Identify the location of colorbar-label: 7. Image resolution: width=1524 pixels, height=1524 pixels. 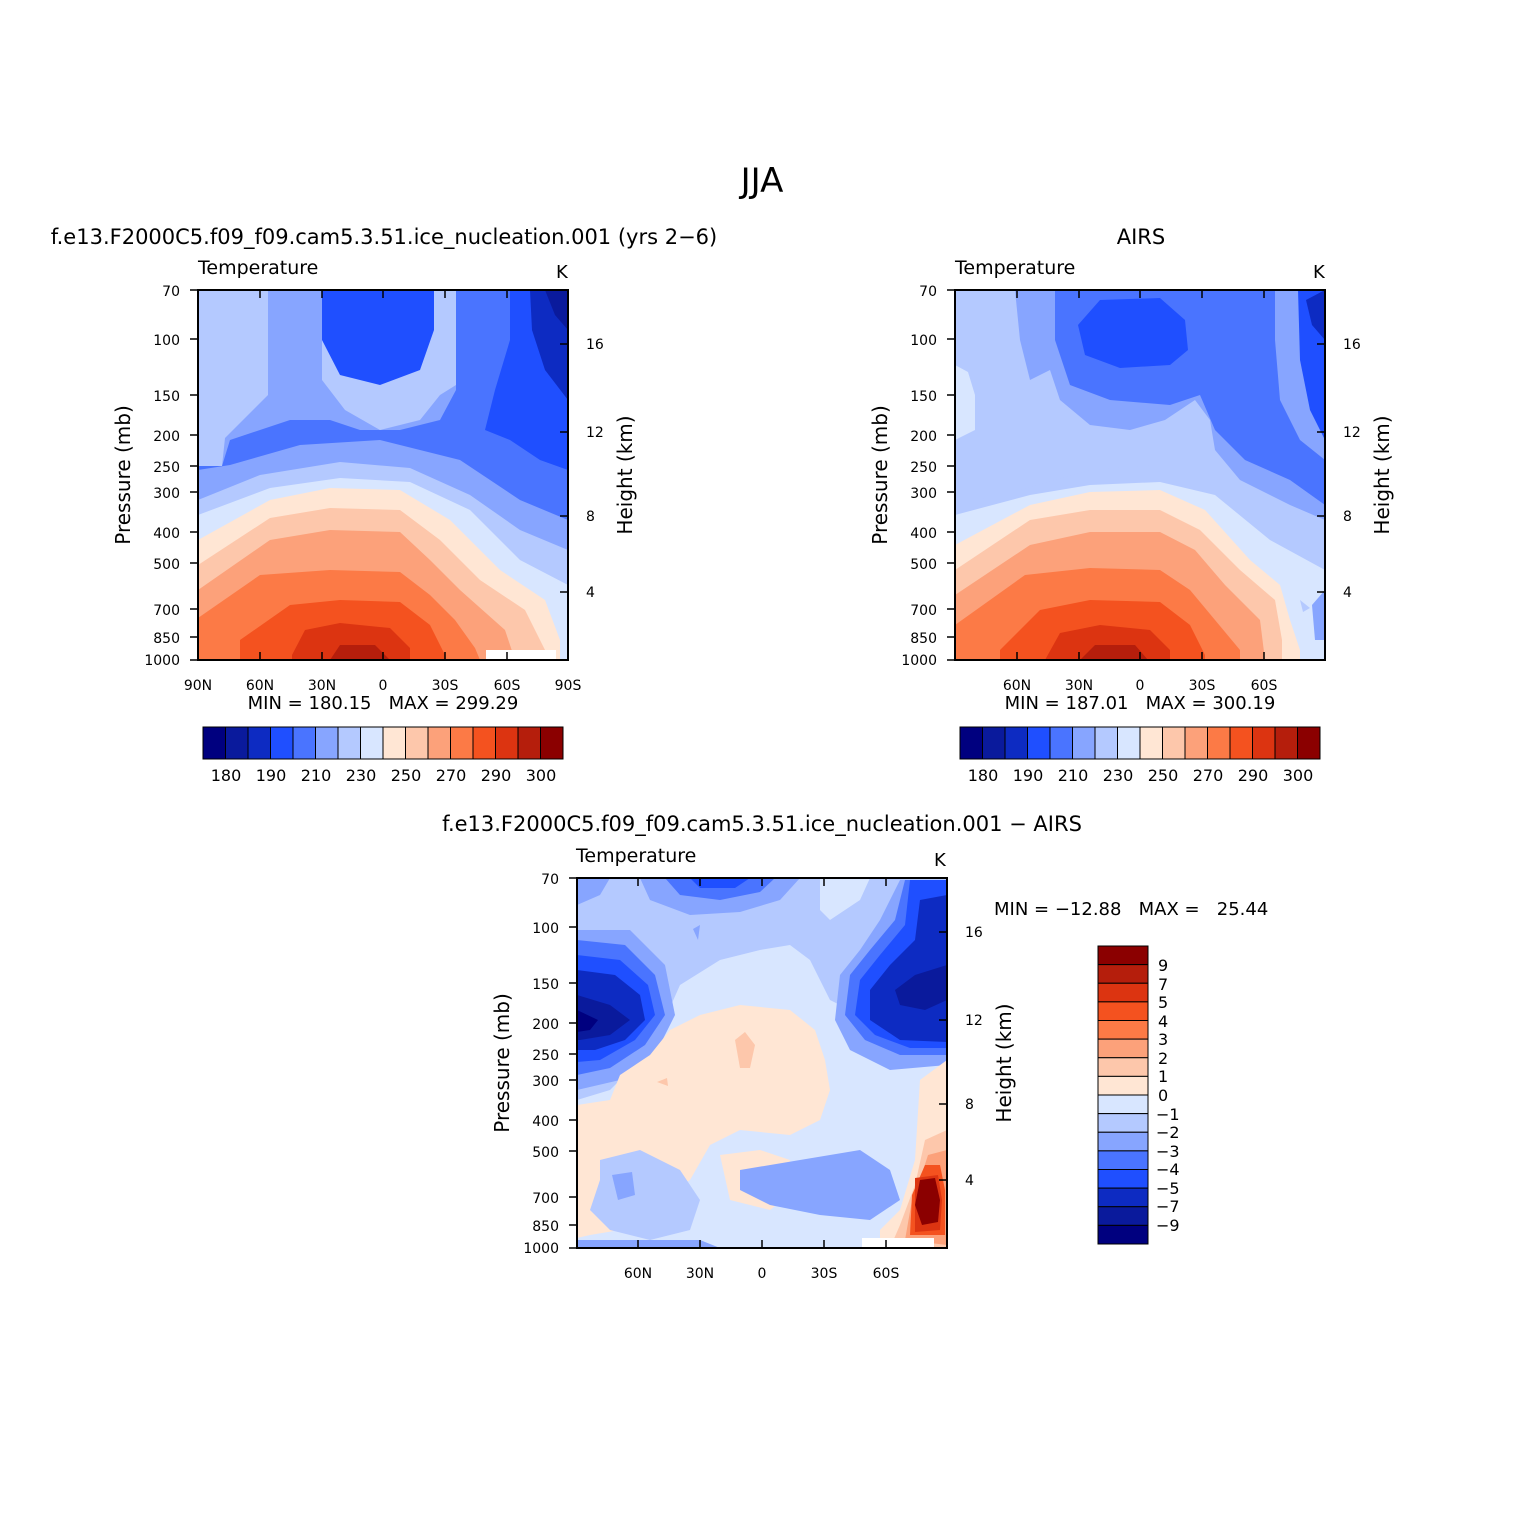
(1163, 984).